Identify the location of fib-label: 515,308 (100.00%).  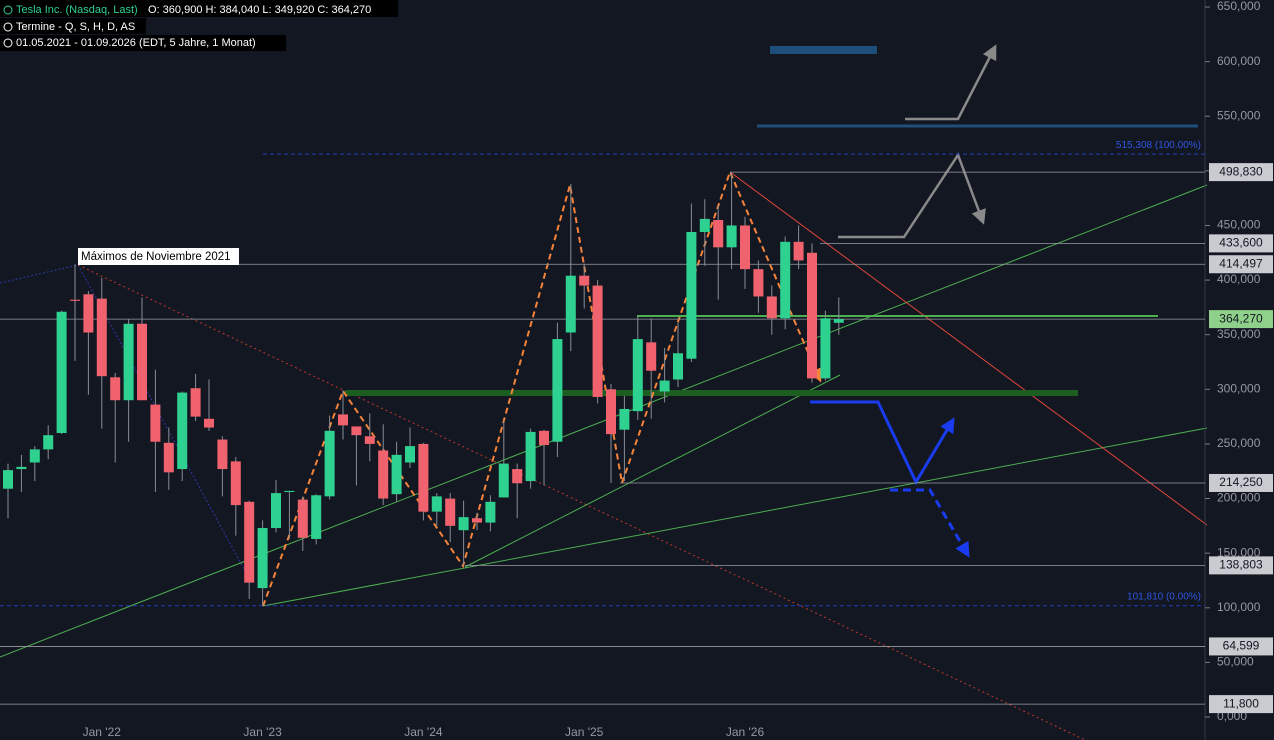
(1158, 145).